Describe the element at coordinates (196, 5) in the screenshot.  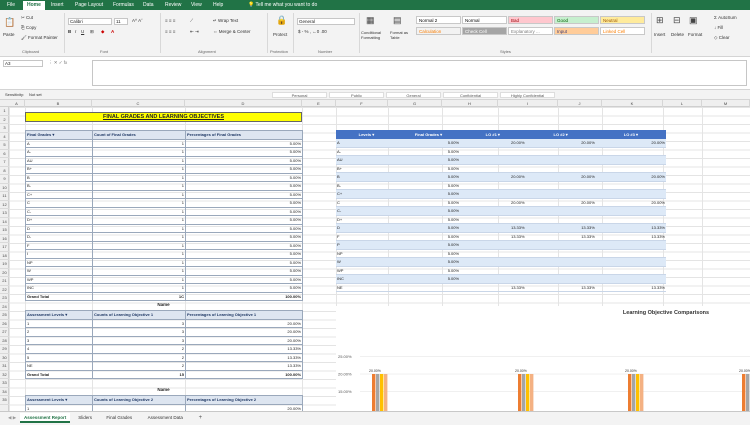
I see `ribbon-tab-view: View` at that location.